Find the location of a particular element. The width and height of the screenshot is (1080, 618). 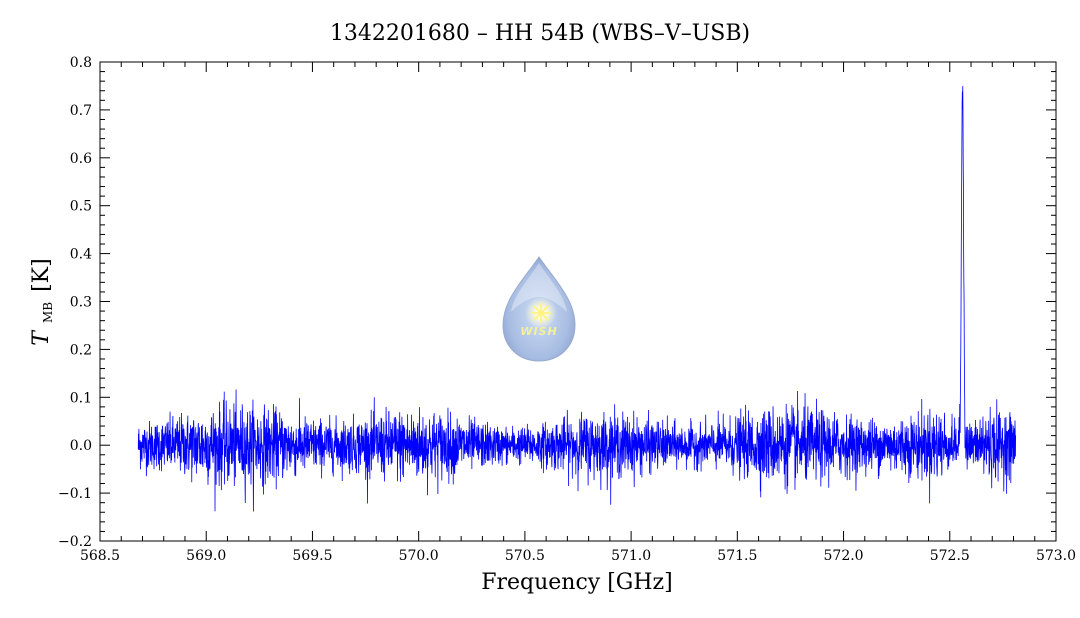

y-tick-label: 0.2 is located at coordinates (81, 350).